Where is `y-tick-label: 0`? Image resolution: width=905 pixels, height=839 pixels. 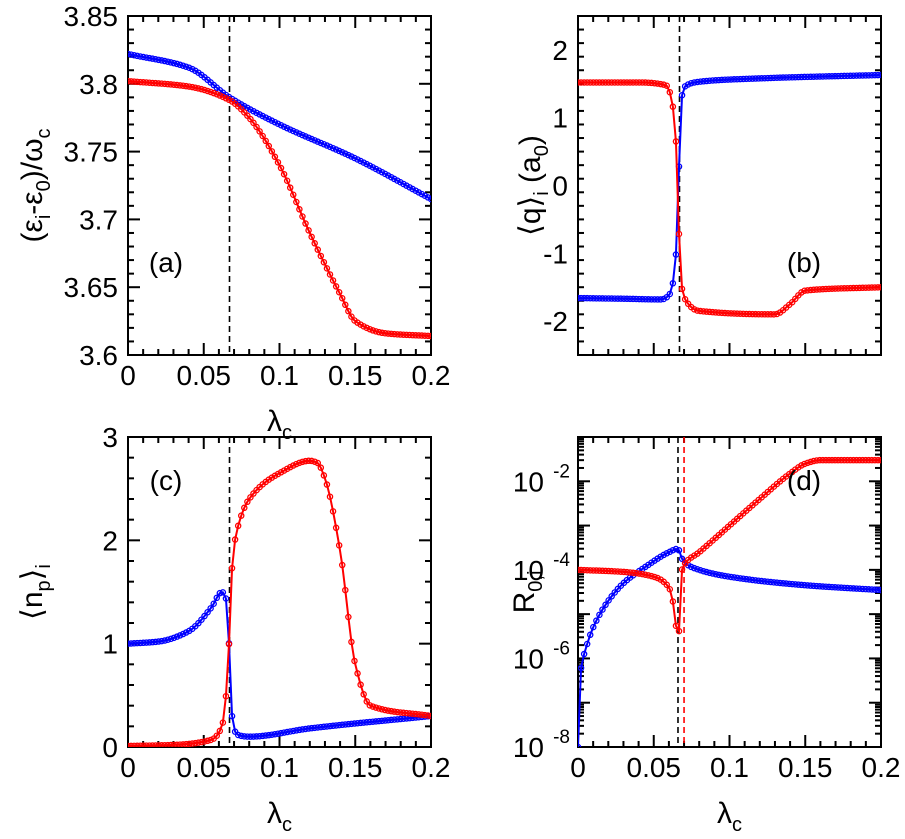
y-tick-label: 0 is located at coordinates (110, 747).